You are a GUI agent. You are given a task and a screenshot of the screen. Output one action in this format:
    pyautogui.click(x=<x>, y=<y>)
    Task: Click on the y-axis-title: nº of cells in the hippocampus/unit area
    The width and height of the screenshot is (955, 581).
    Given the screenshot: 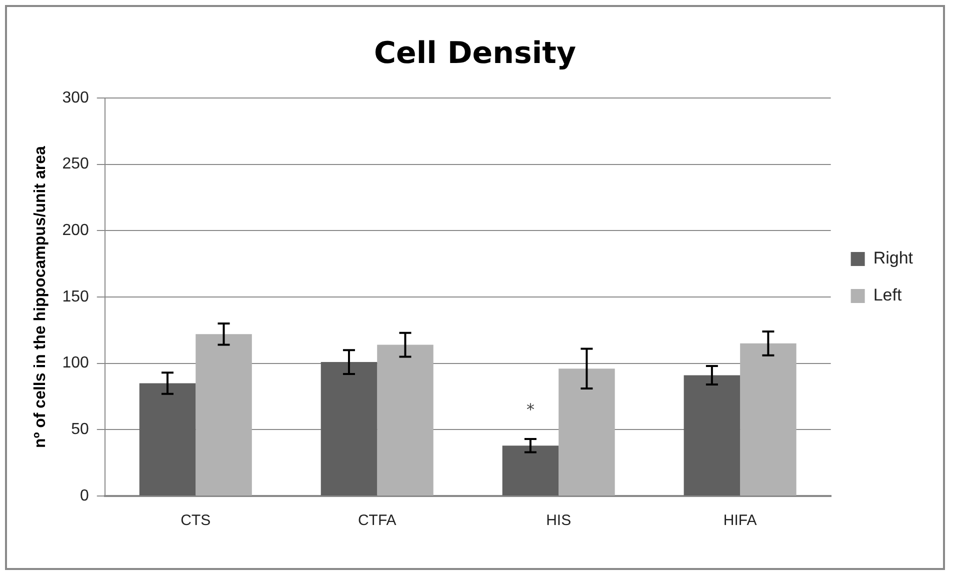 What is the action you would take?
    pyautogui.click(x=41, y=297)
    